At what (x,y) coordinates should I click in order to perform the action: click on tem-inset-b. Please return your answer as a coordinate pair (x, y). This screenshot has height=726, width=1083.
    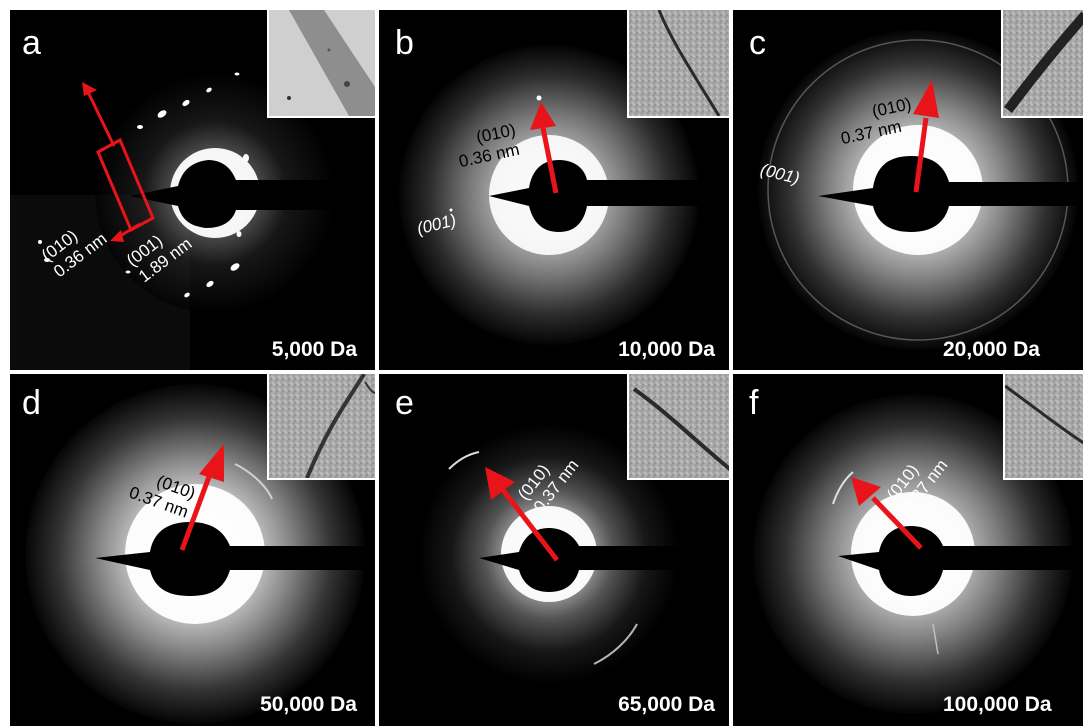
    Looking at the image, I should click on (678, 64).